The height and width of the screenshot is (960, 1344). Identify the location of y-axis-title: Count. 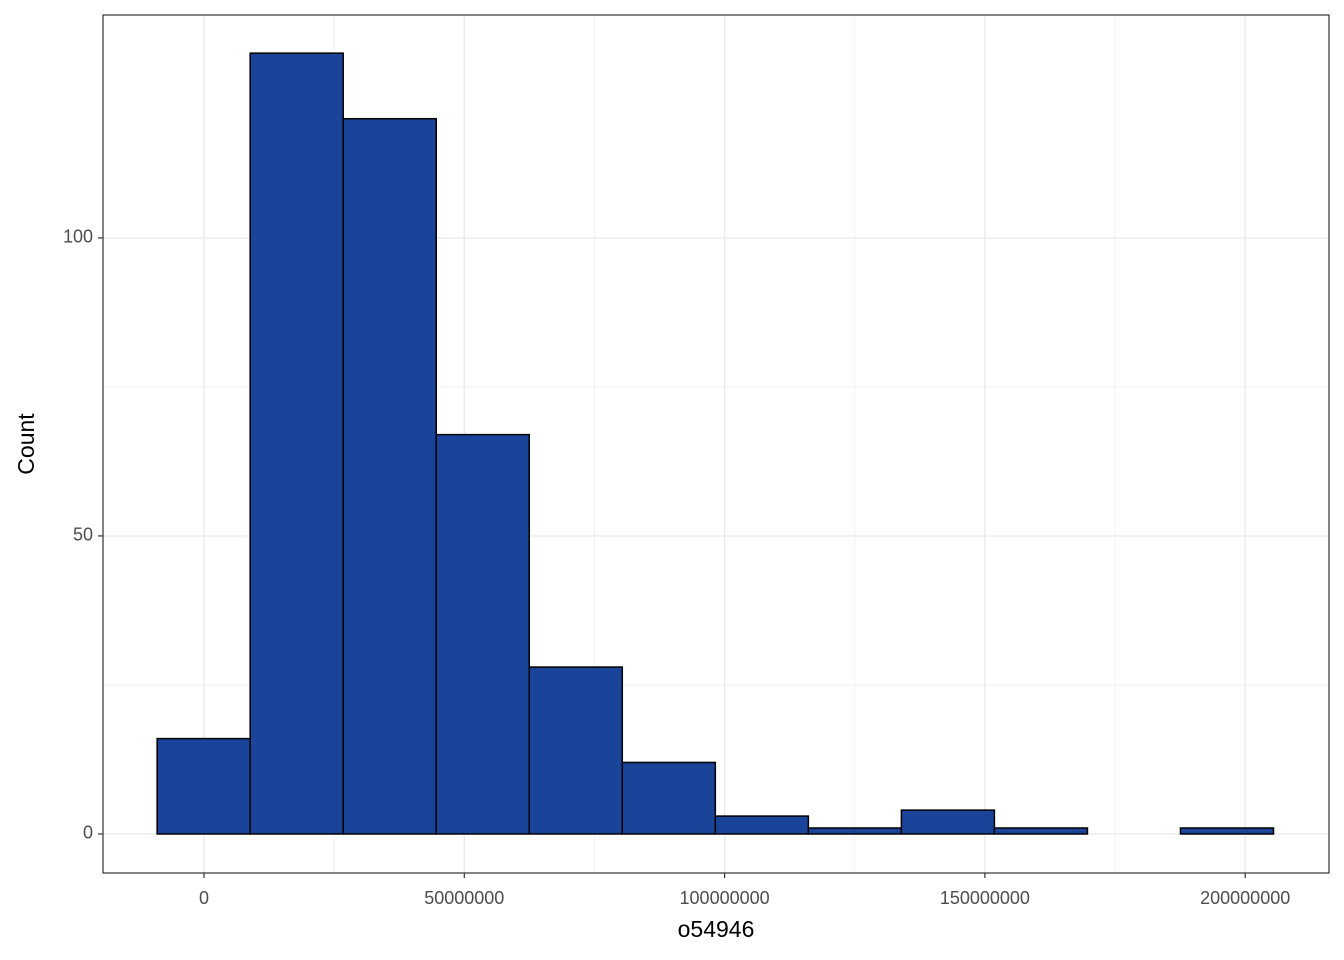
(26, 444).